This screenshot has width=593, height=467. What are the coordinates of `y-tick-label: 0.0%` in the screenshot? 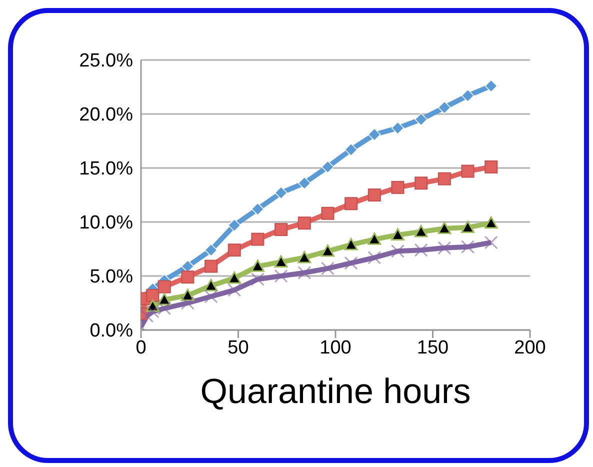 It's located at (112, 331).